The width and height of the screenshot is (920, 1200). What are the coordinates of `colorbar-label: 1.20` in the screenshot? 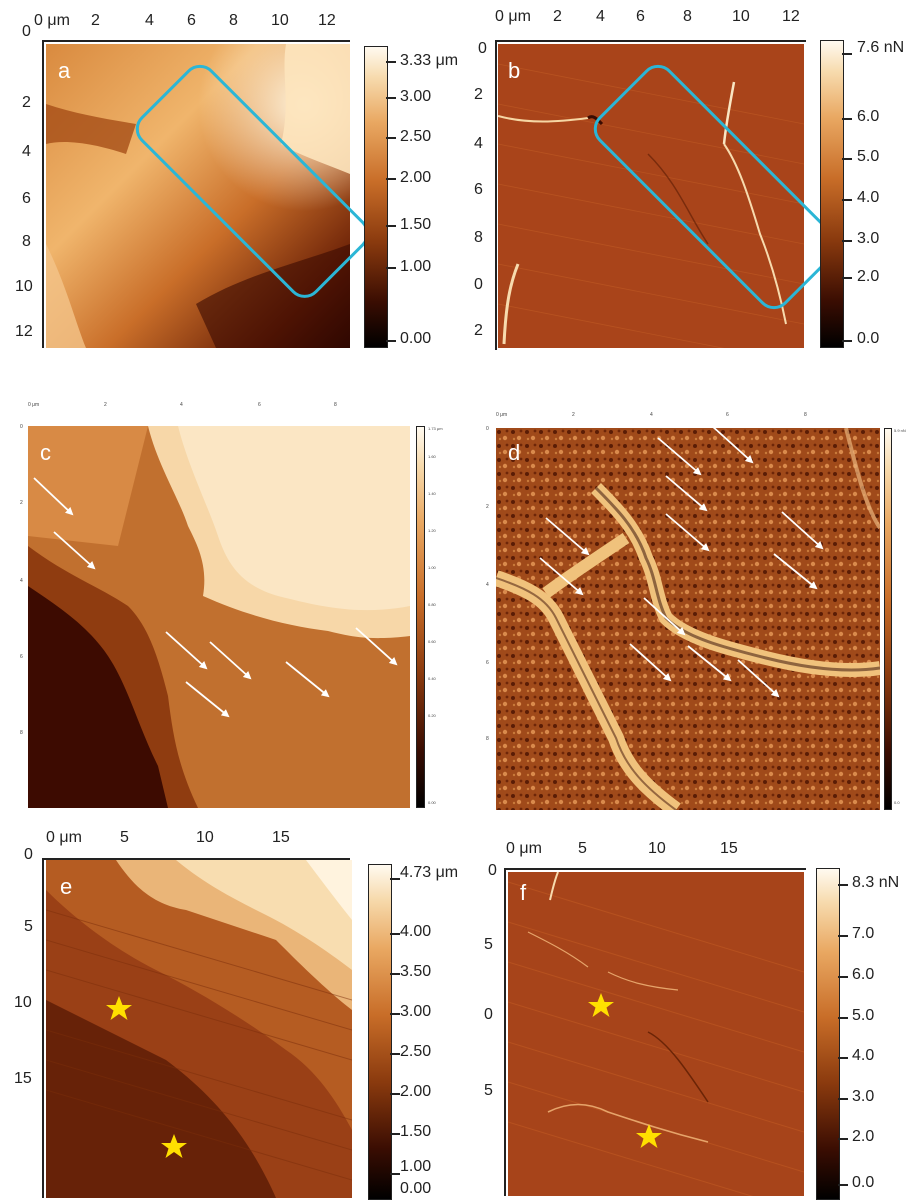 It's located at (432, 530).